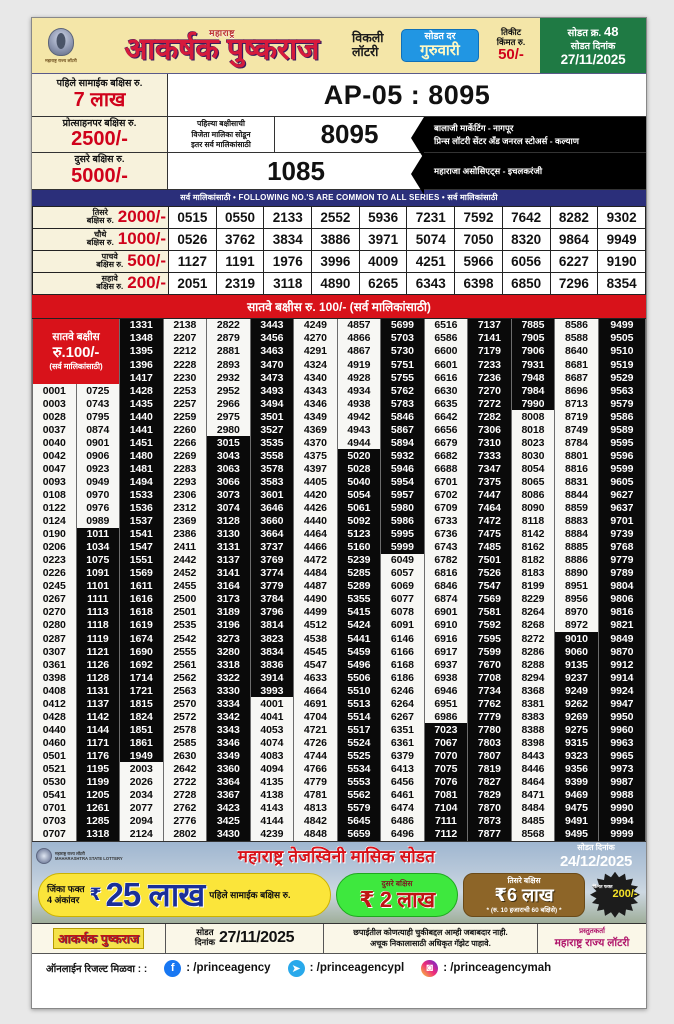 The image size is (674, 1024). What do you see at coordinates (272, 482) in the screenshot?
I see `grid-number-cell: 3583` at bounding box center [272, 482].